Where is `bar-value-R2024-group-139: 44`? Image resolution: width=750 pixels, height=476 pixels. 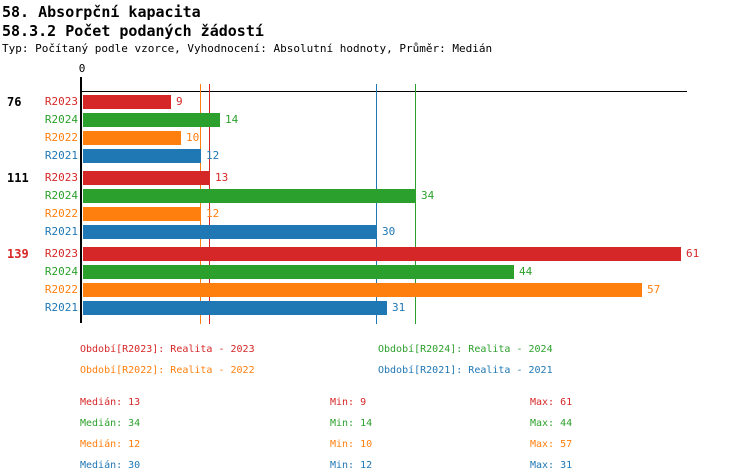 bar-value-R2024-group-139: 44 is located at coordinates (526, 271).